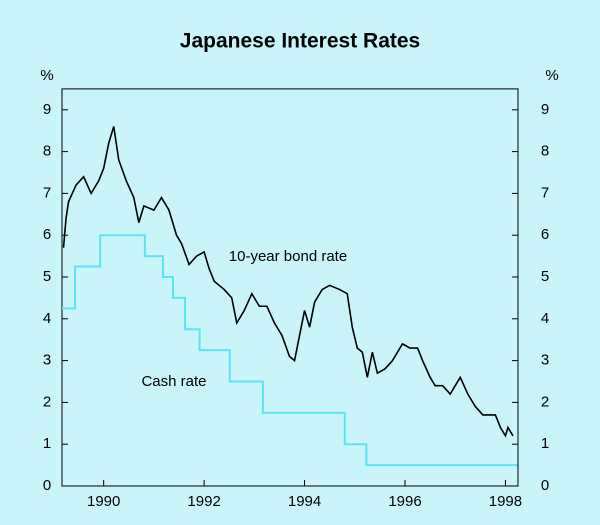  What do you see at coordinates (545, 360) in the screenshot?
I see `y2-tick-label: 3` at bounding box center [545, 360].